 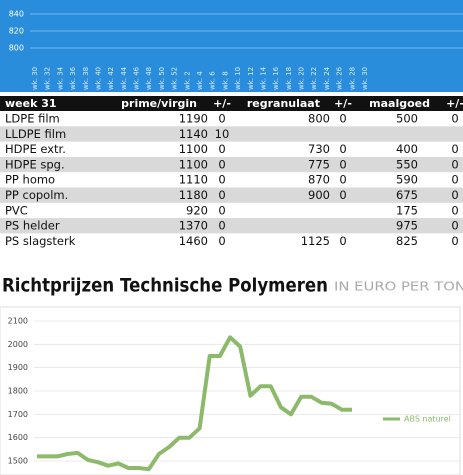 I want to click on table-cell: 800, so click(x=319, y=119).